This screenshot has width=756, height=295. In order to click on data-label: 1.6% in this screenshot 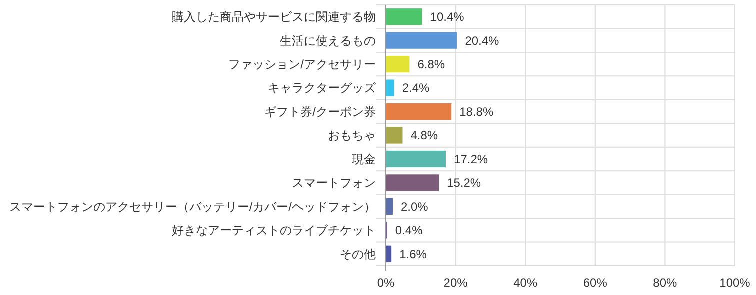, I will do `click(414, 254)`.